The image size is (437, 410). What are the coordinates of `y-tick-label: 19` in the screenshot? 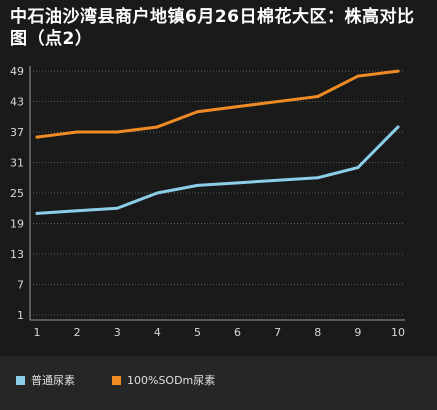 It's located at (17, 223).